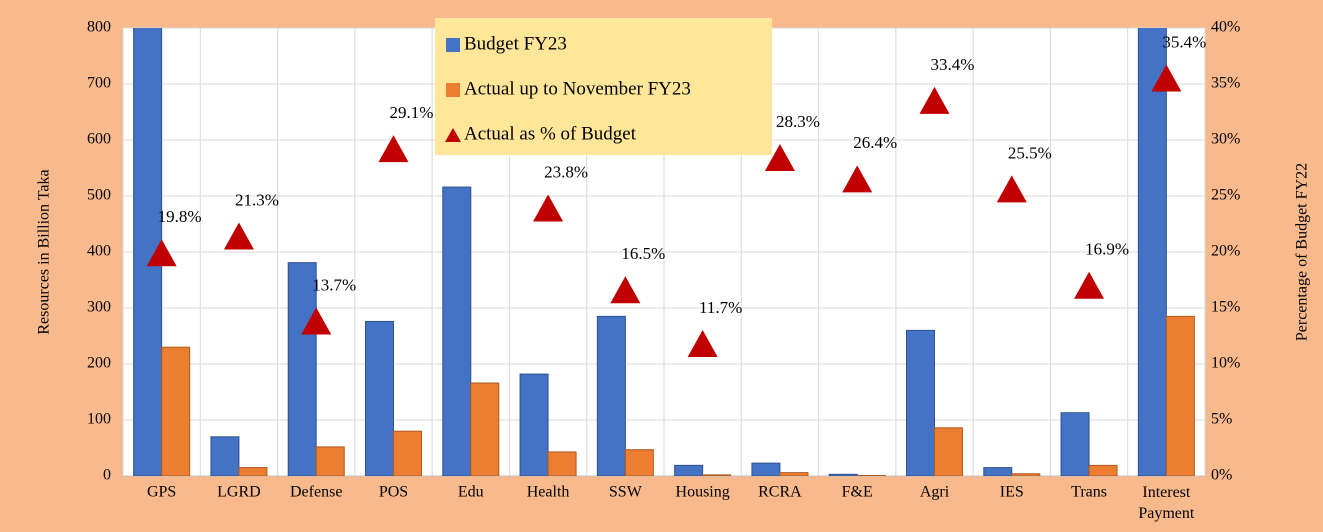 This screenshot has width=1323, height=532. Describe the element at coordinates (566, 171) in the screenshot. I see `data-label: 23.8%` at that location.